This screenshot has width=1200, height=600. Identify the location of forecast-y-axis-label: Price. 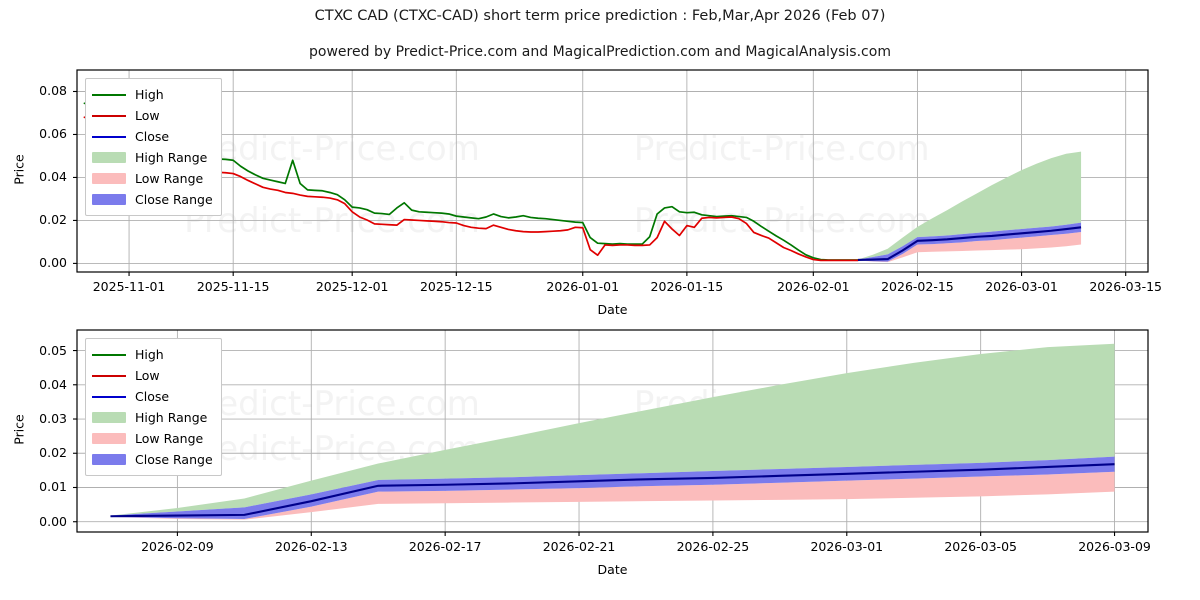
(19, 429).